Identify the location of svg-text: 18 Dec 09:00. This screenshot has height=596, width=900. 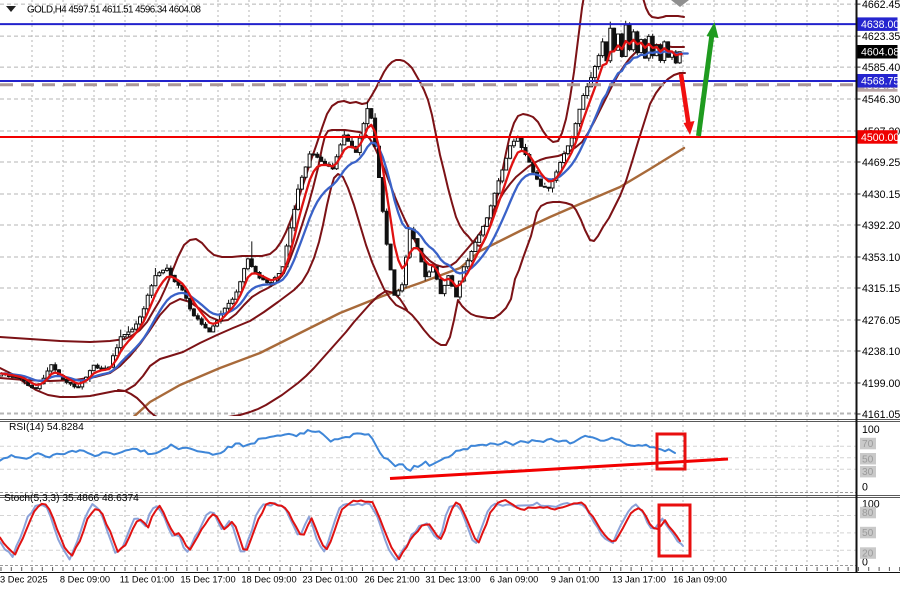
(268, 580).